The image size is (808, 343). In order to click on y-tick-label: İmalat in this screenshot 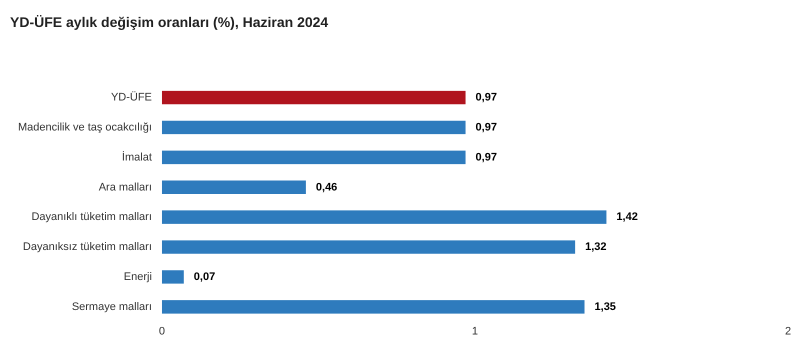, I will do `click(137, 157)`.